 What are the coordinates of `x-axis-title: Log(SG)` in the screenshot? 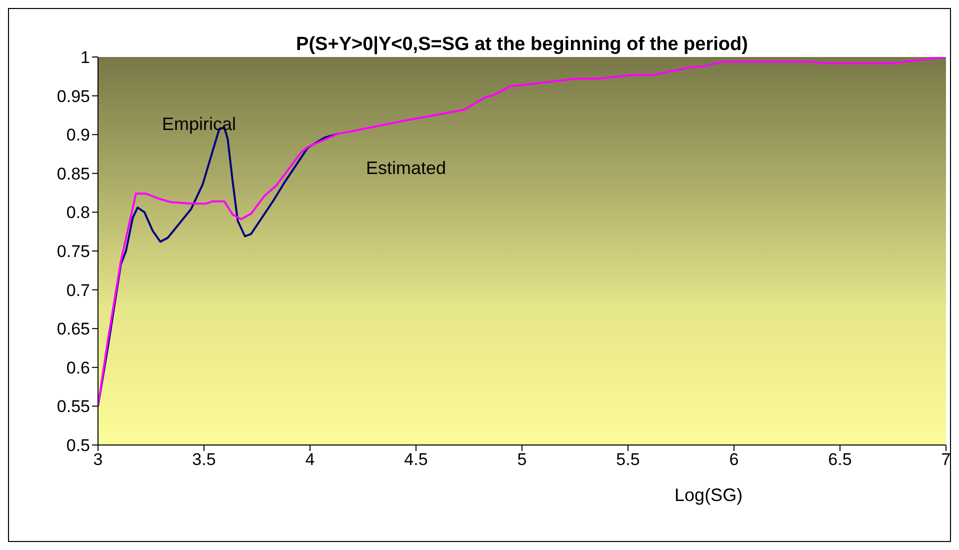 It's located at (708, 495).